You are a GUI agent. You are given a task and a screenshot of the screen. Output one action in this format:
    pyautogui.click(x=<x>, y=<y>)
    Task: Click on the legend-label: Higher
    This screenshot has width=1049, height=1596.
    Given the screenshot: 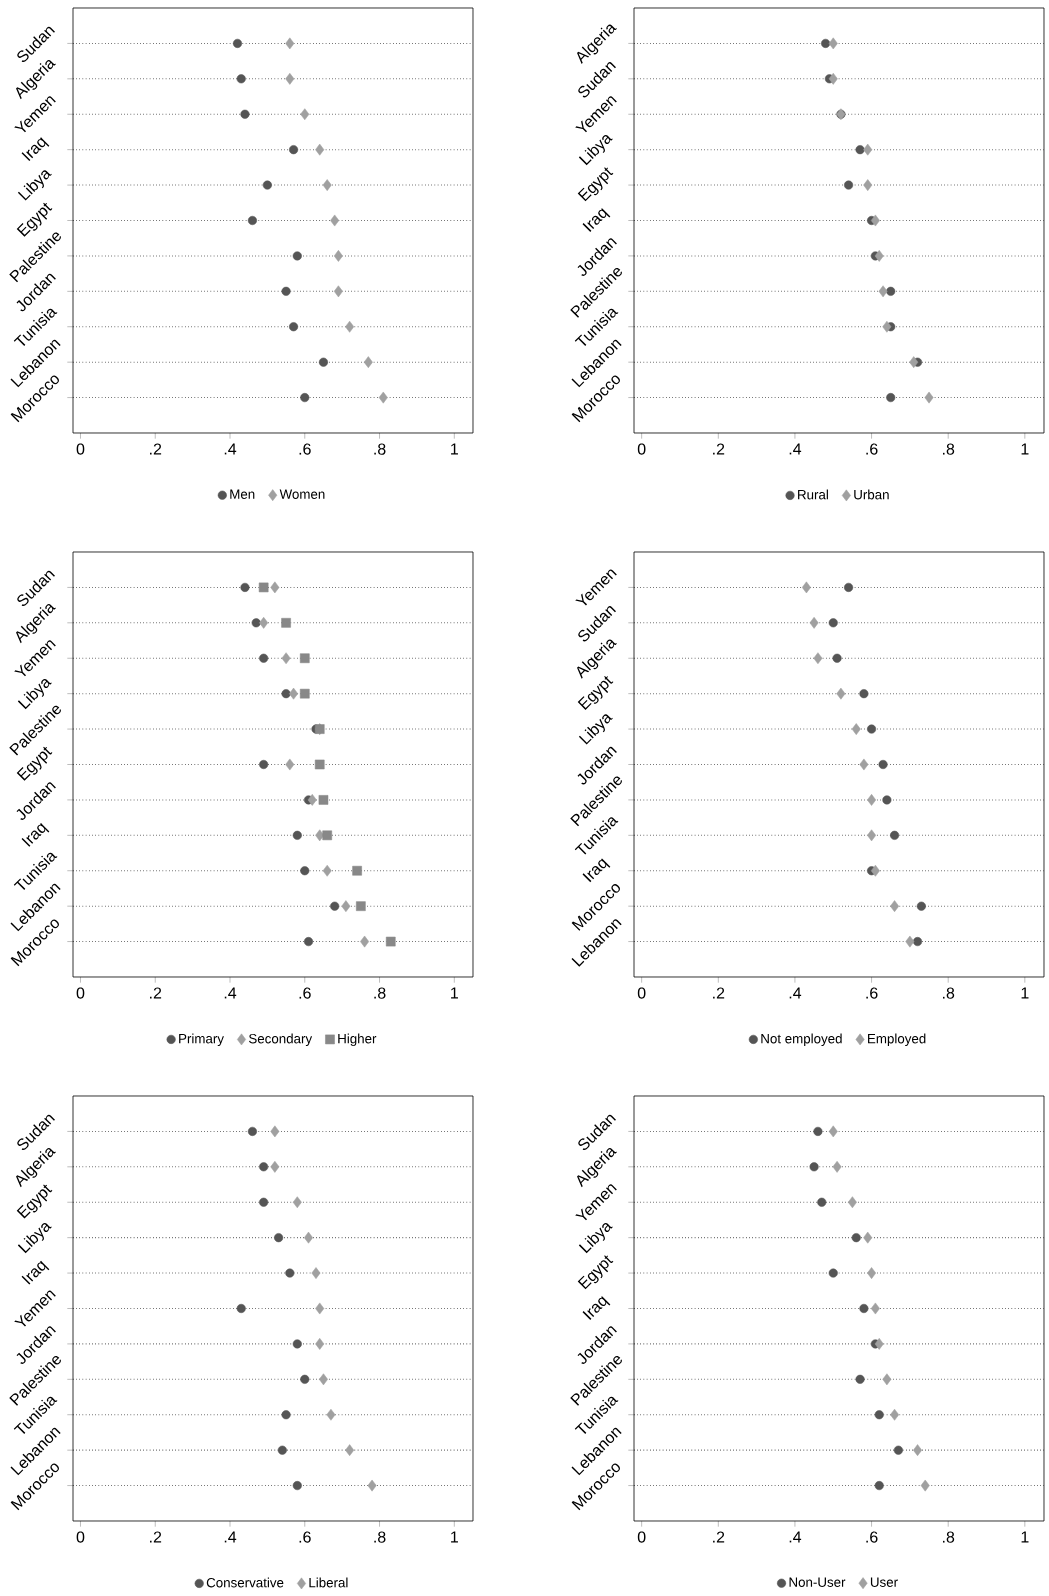 What is the action you would take?
    pyautogui.click(x=357, y=1040)
    